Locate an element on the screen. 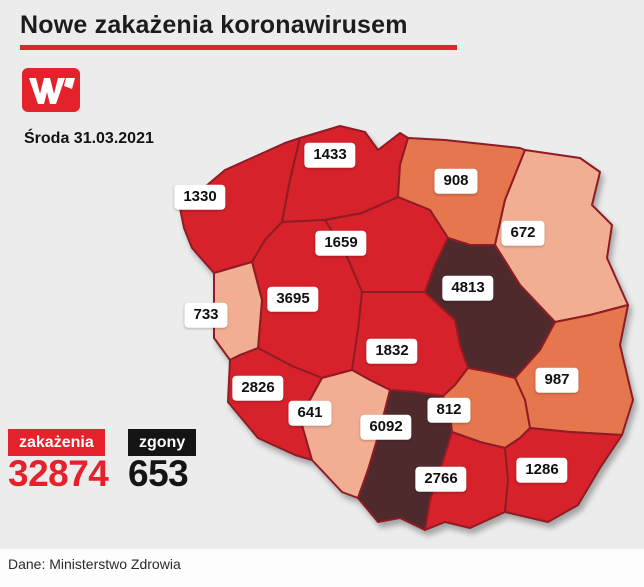 The height and width of the screenshot is (587, 644). region-value-podlaskie: 672 is located at coordinates (523, 233).